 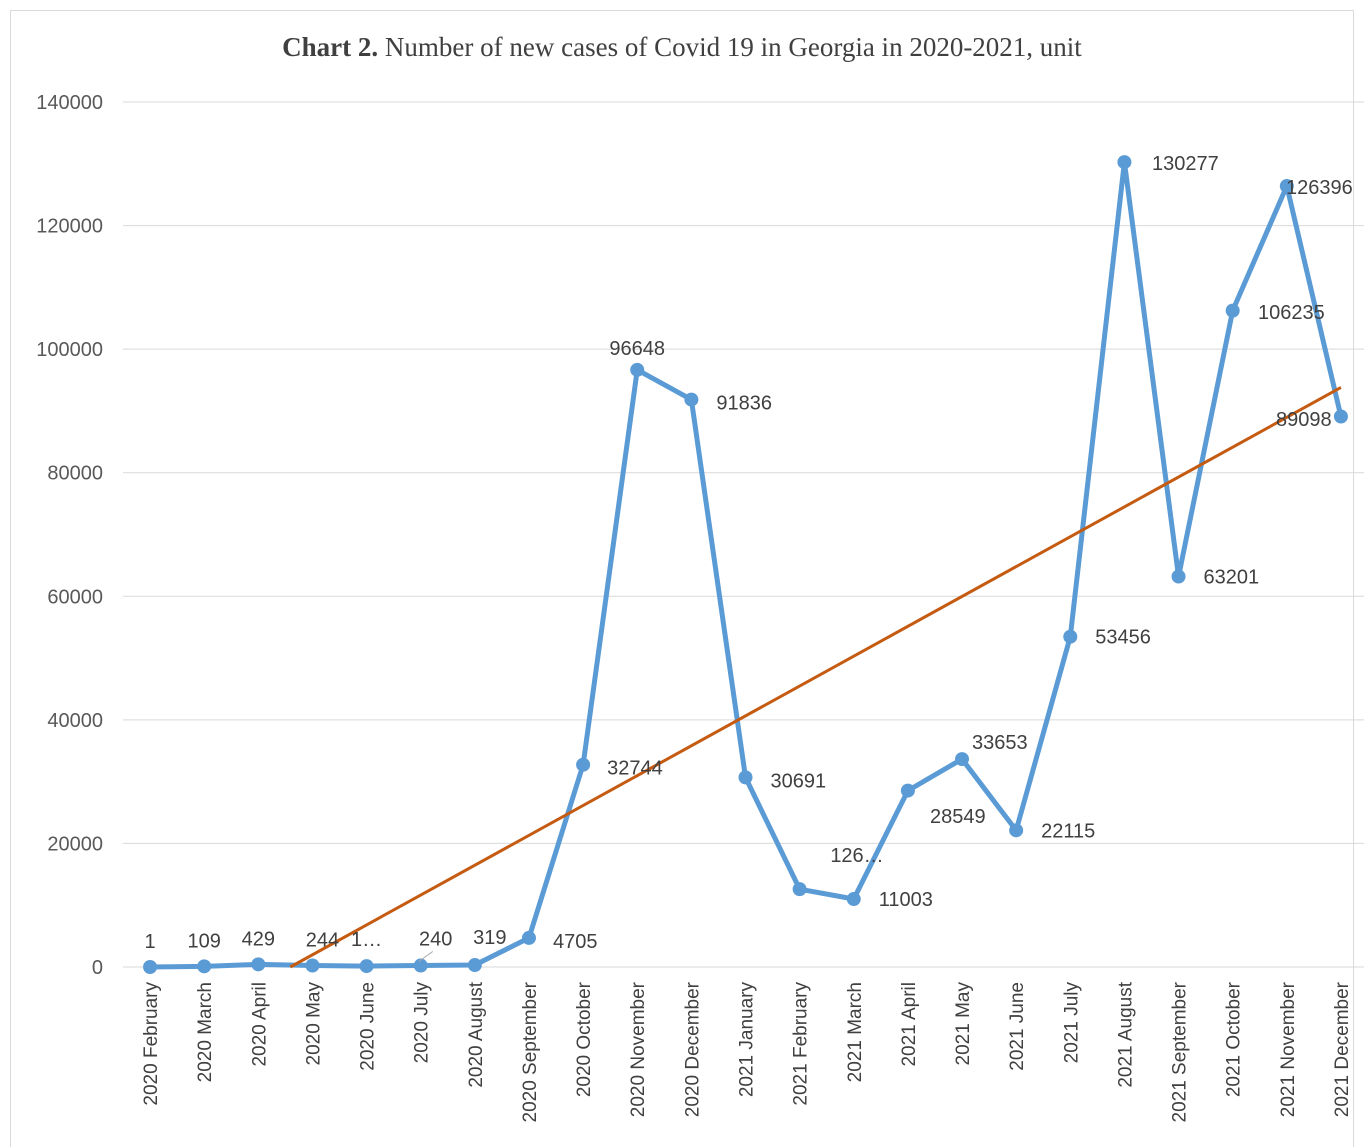 What do you see at coordinates (575, 942) in the screenshot?
I see `data-label: 4705` at bounding box center [575, 942].